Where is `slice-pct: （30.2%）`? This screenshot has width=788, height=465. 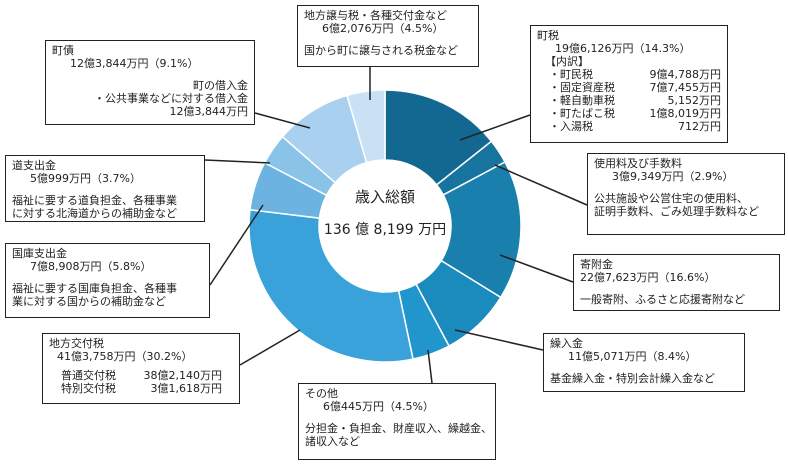 slice-pct: （30.2%） is located at coordinates (164, 356).